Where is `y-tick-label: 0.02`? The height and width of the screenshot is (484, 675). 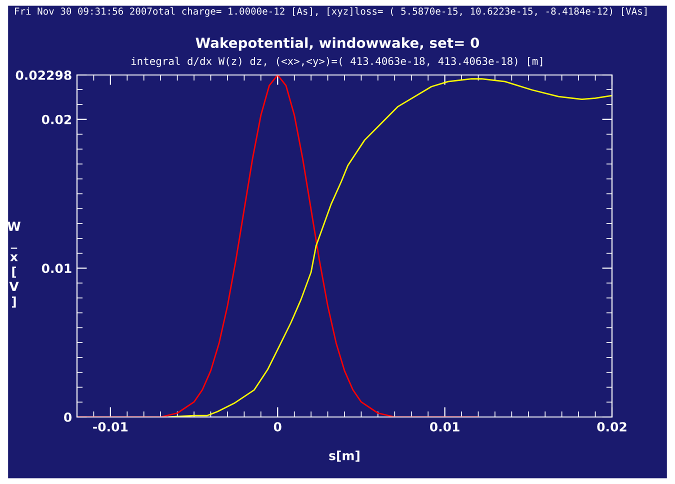
y-tick-label: 0.02 is located at coordinates (57, 119).